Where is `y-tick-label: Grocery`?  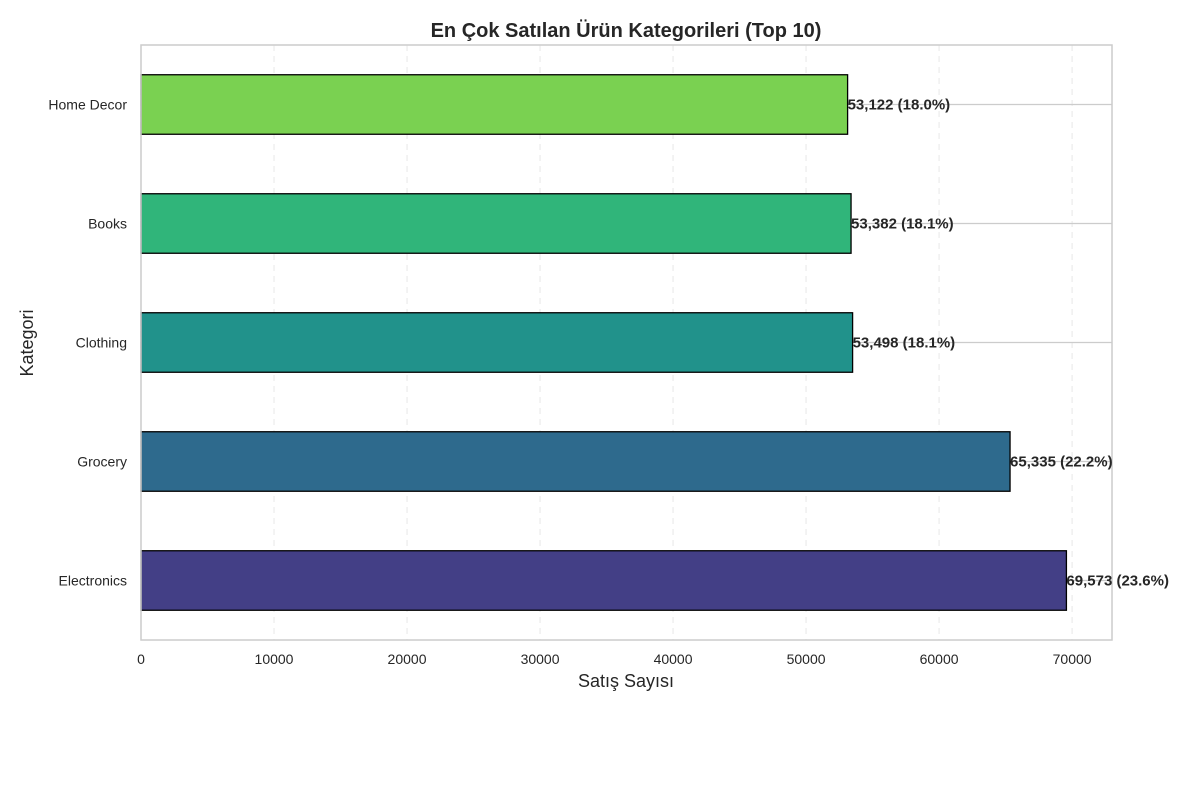
y-tick-label: Grocery is located at coordinates (102, 462).